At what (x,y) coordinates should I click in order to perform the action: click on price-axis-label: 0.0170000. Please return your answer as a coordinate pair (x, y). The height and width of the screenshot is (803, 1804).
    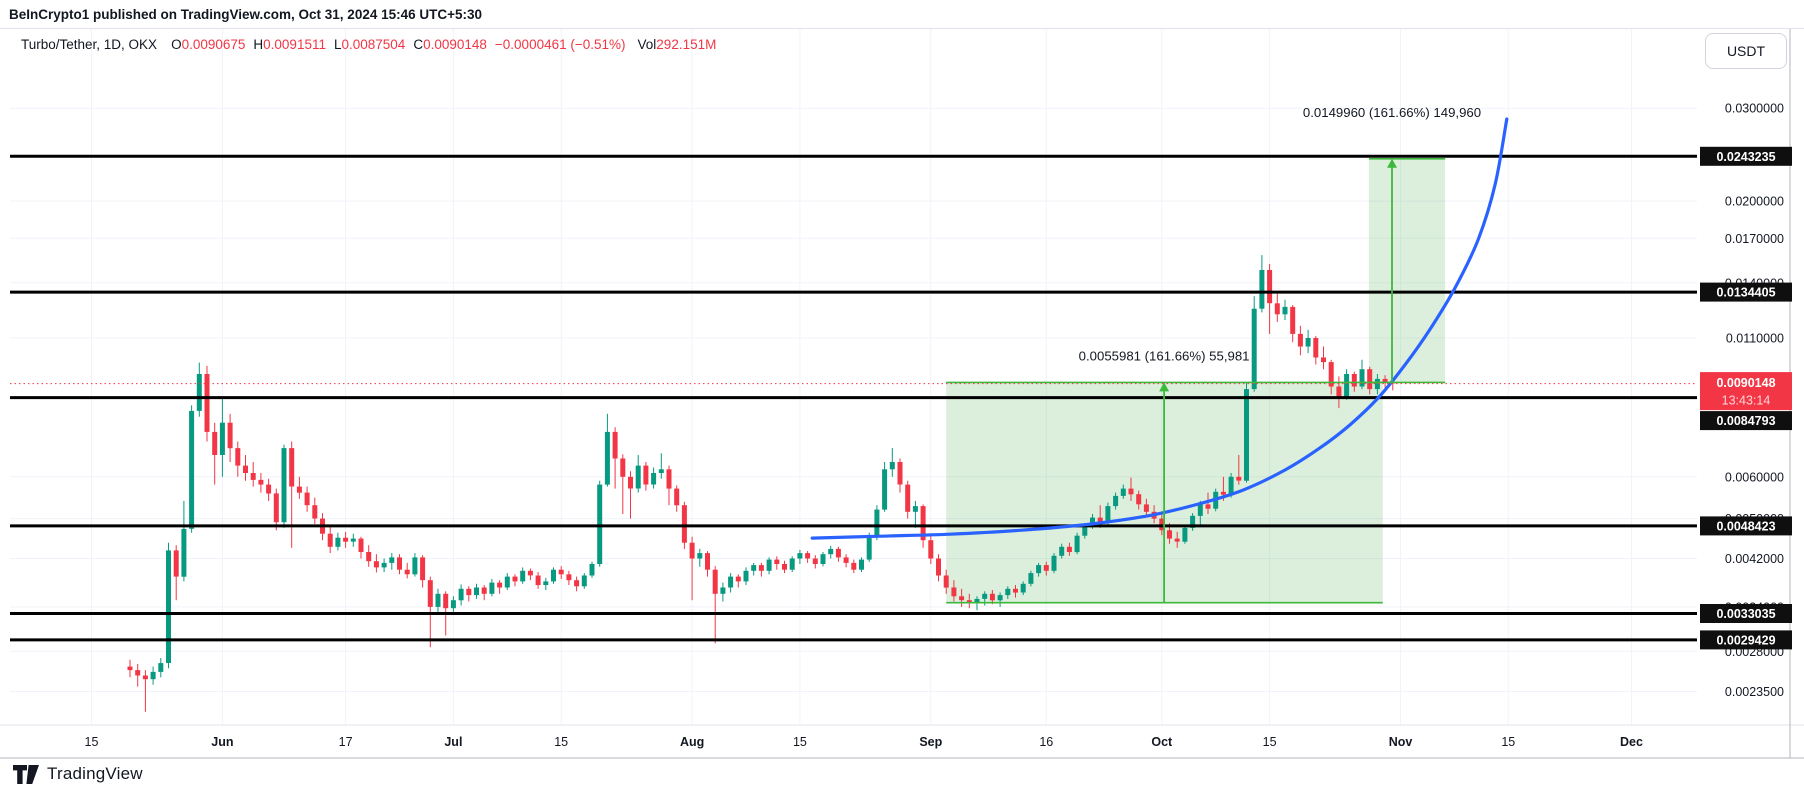
    Looking at the image, I should click on (1754, 239).